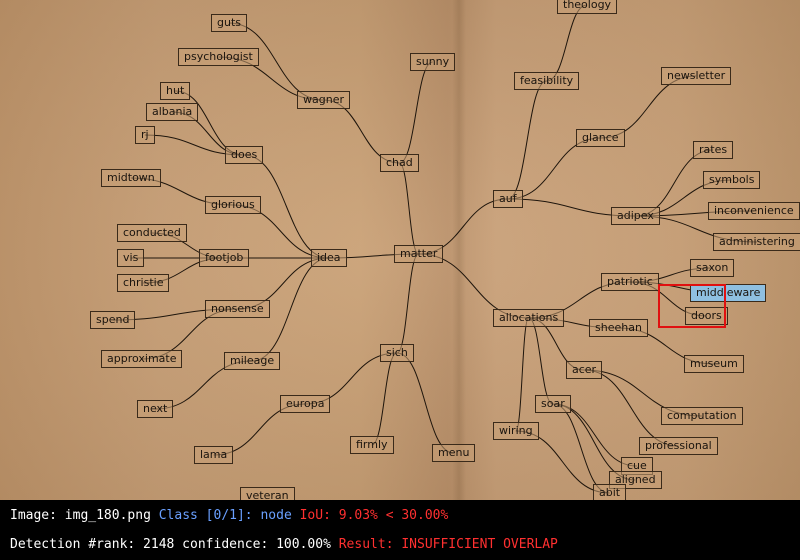 The width and height of the screenshot is (800, 560). What do you see at coordinates (145, 135) in the screenshot?
I see `node-rj: rj` at bounding box center [145, 135].